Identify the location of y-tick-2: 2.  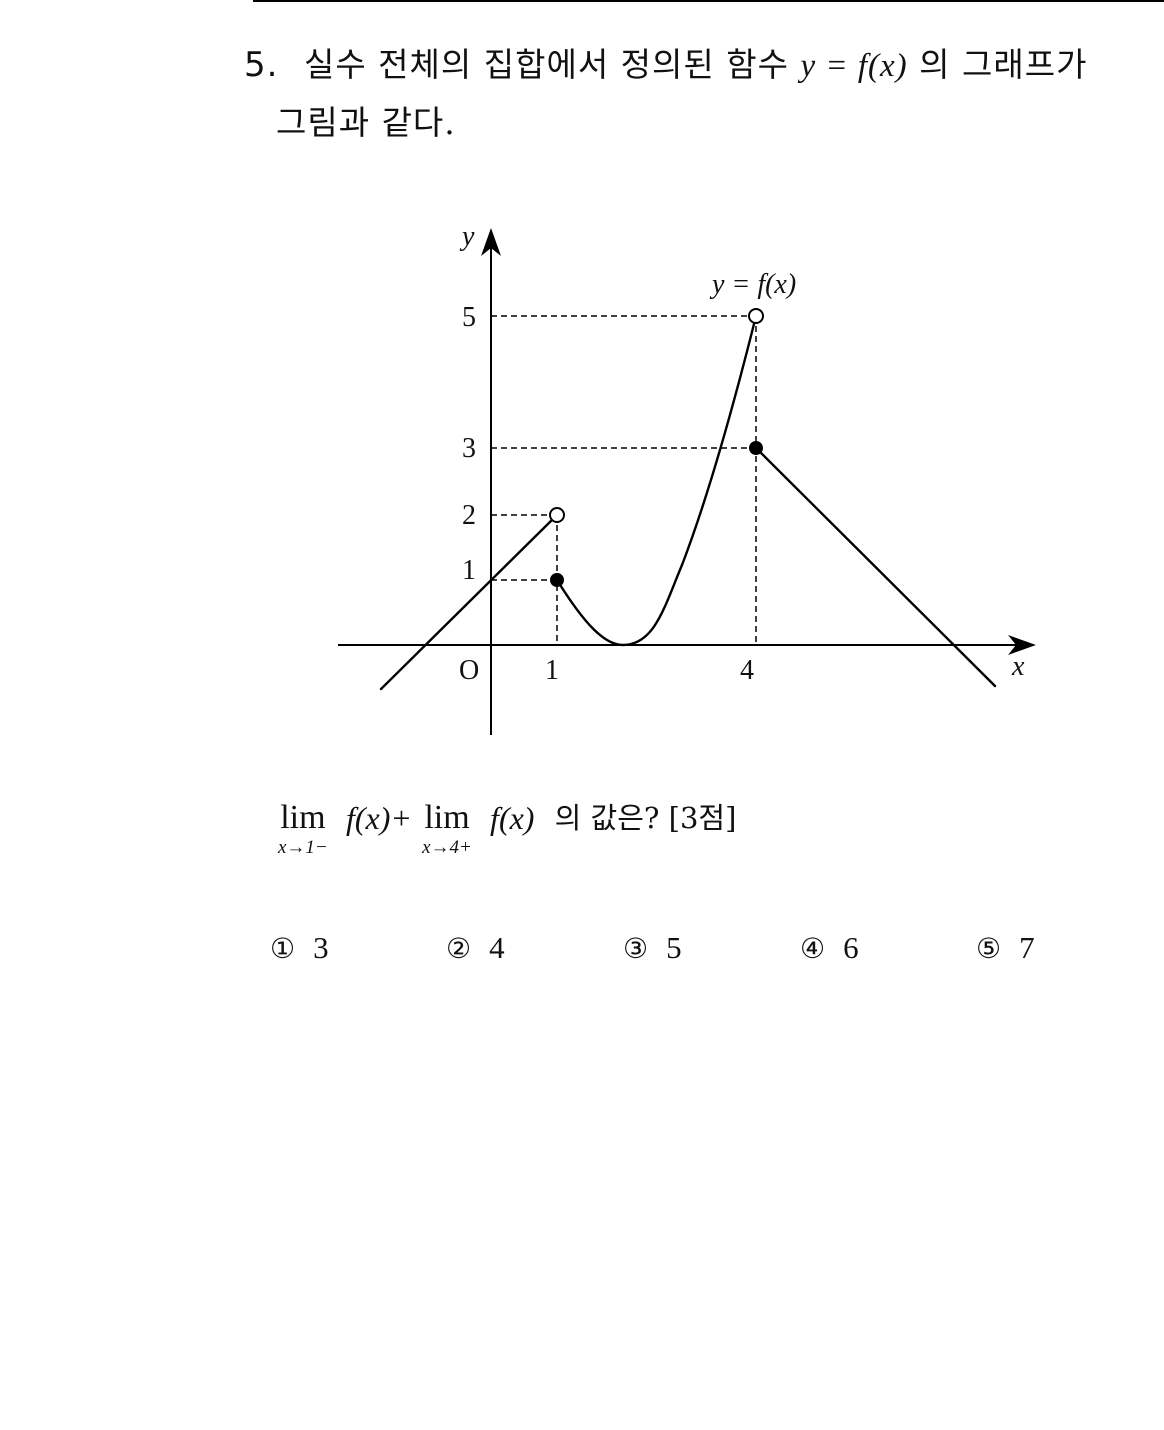
(469, 515).